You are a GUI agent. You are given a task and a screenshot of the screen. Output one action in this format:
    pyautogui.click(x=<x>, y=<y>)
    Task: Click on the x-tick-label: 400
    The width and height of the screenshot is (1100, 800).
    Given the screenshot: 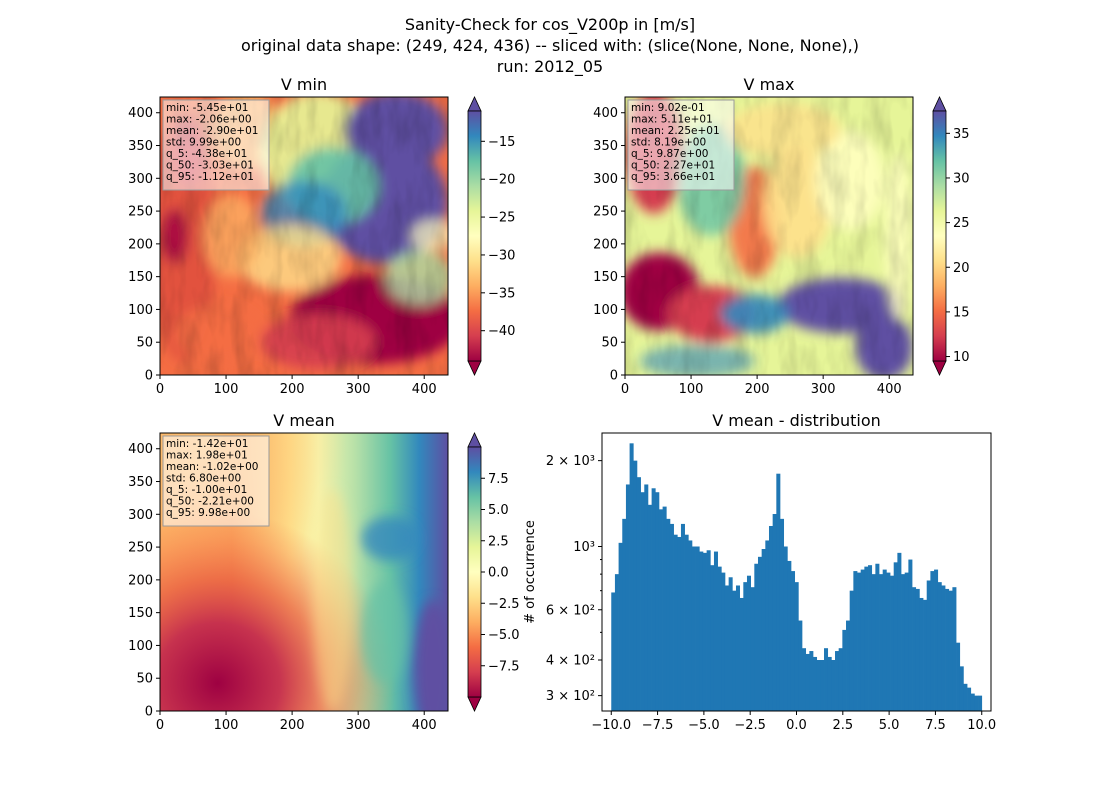 What is the action you would take?
    pyautogui.click(x=424, y=389)
    